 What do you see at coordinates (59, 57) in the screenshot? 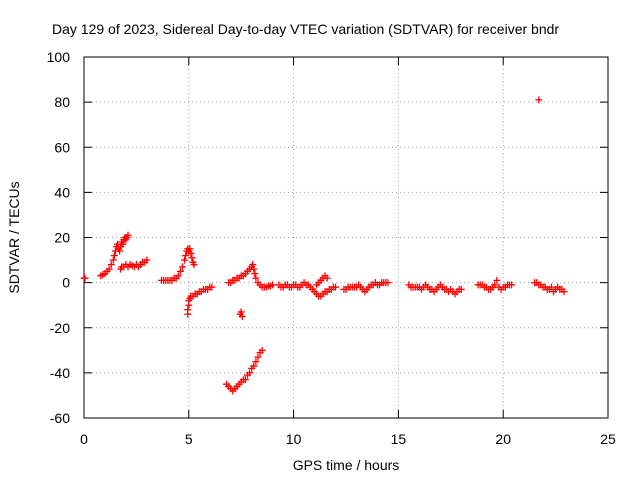
I see `y-tick-label: 100` at bounding box center [59, 57].